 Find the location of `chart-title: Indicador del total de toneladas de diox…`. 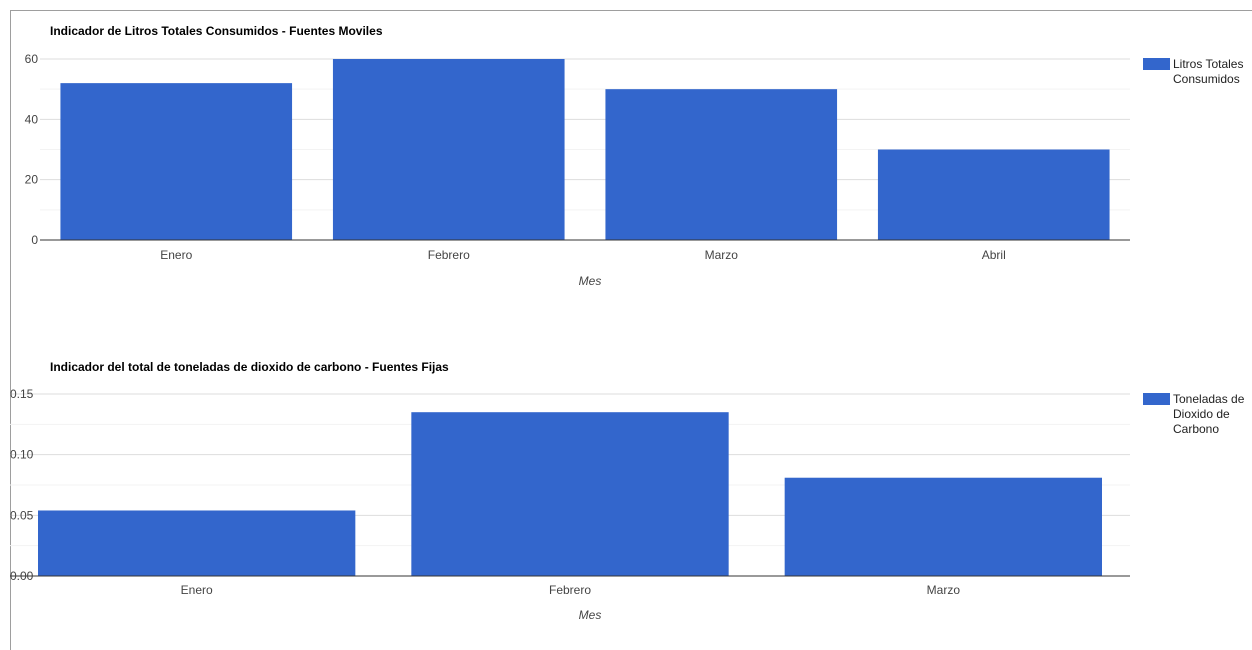

chart-title: Indicador del total de toneladas de diox… is located at coordinates (249, 367).